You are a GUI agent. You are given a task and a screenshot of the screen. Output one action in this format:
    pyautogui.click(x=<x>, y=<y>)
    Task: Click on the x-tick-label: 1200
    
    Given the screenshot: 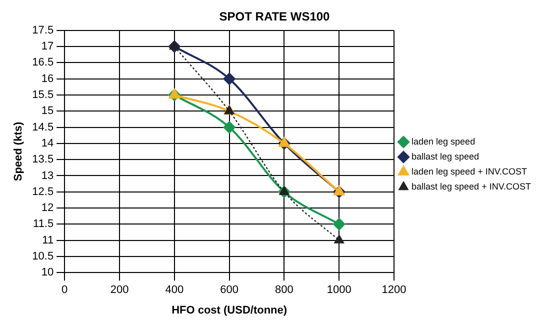 What is the action you would take?
    pyautogui.click(x=394, y=290)
    